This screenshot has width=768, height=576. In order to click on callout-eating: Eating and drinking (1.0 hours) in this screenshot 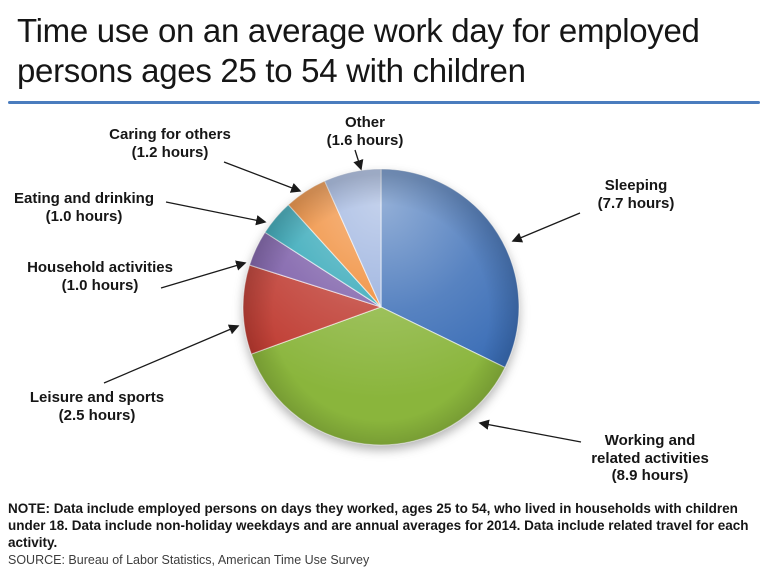, I will do `click(84, 207)`.